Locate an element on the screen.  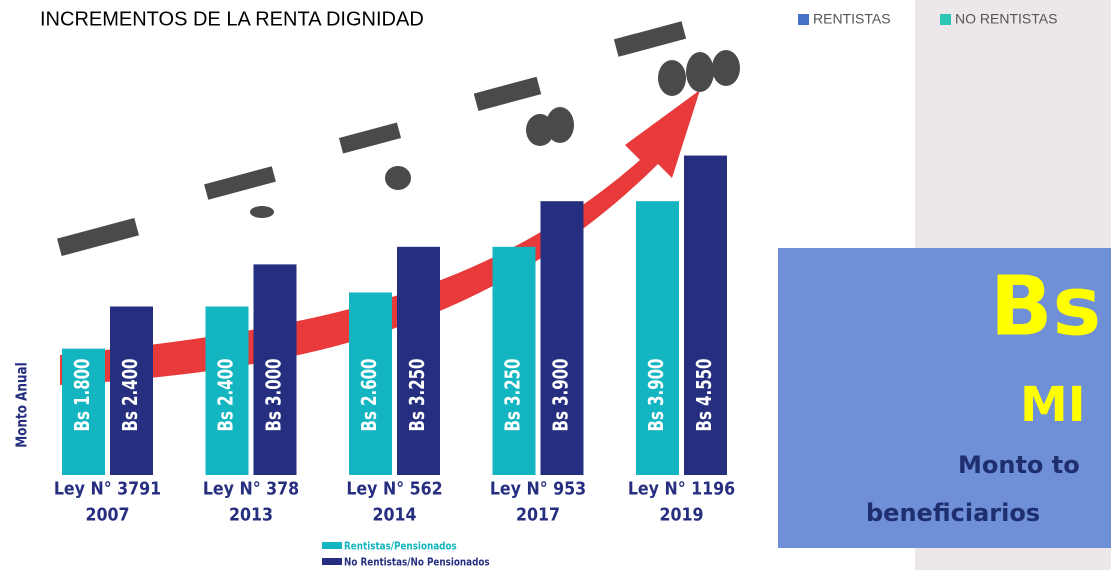
x-tick-label: Ley N° 953 is located at coordinates (538, 487).